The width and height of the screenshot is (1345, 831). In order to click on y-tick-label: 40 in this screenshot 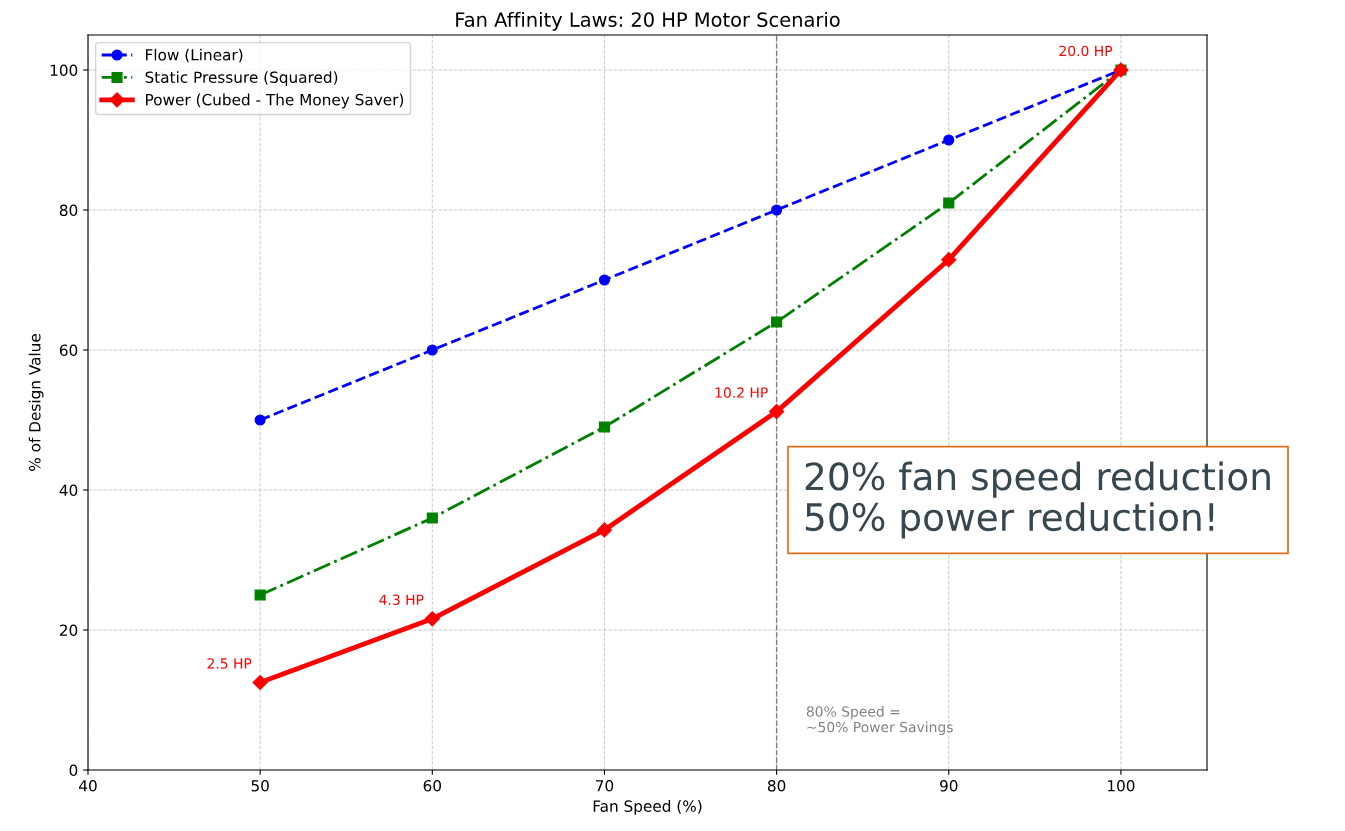, I will do `click(68, 490)`.